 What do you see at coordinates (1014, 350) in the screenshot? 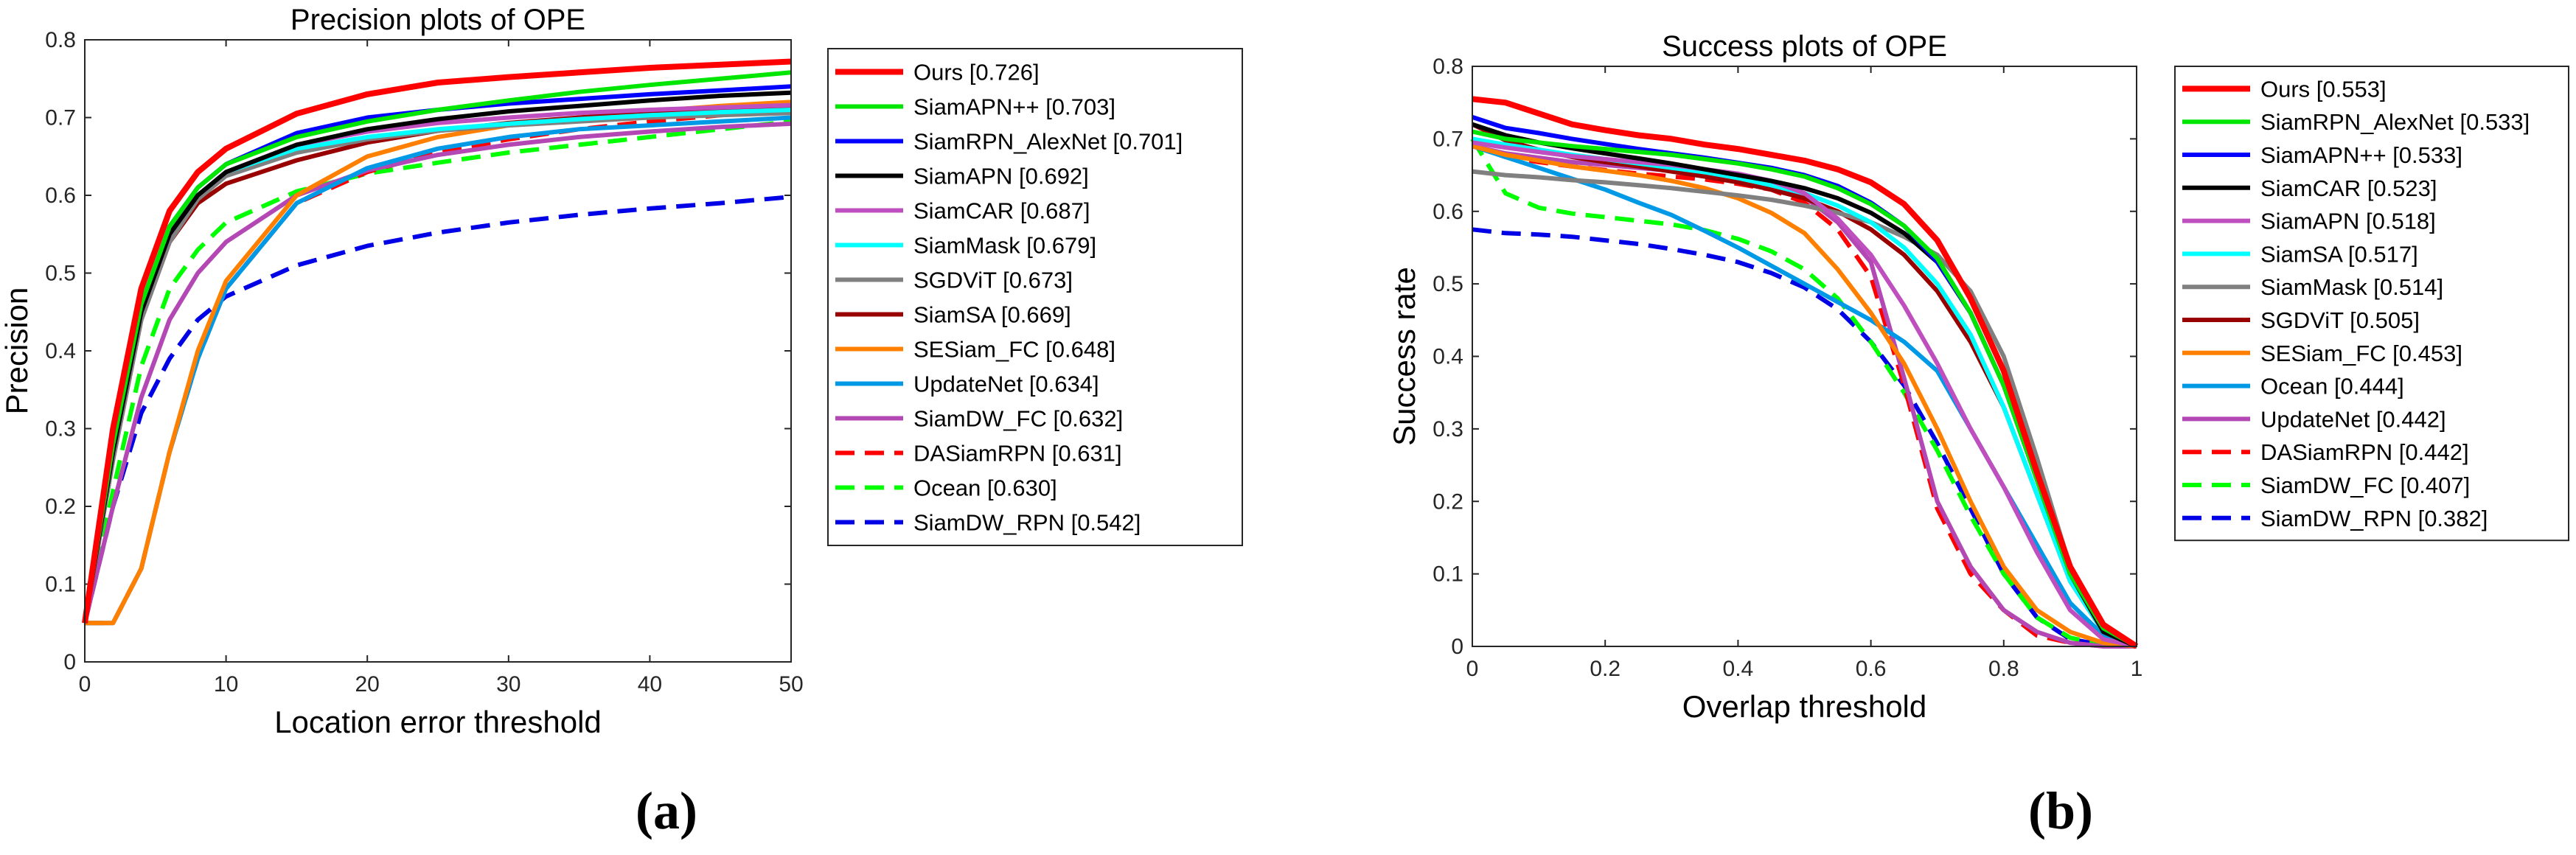
I see `precision-legend-entry: SESiam_FC [0.648]` at bounding box center [1014, 350].